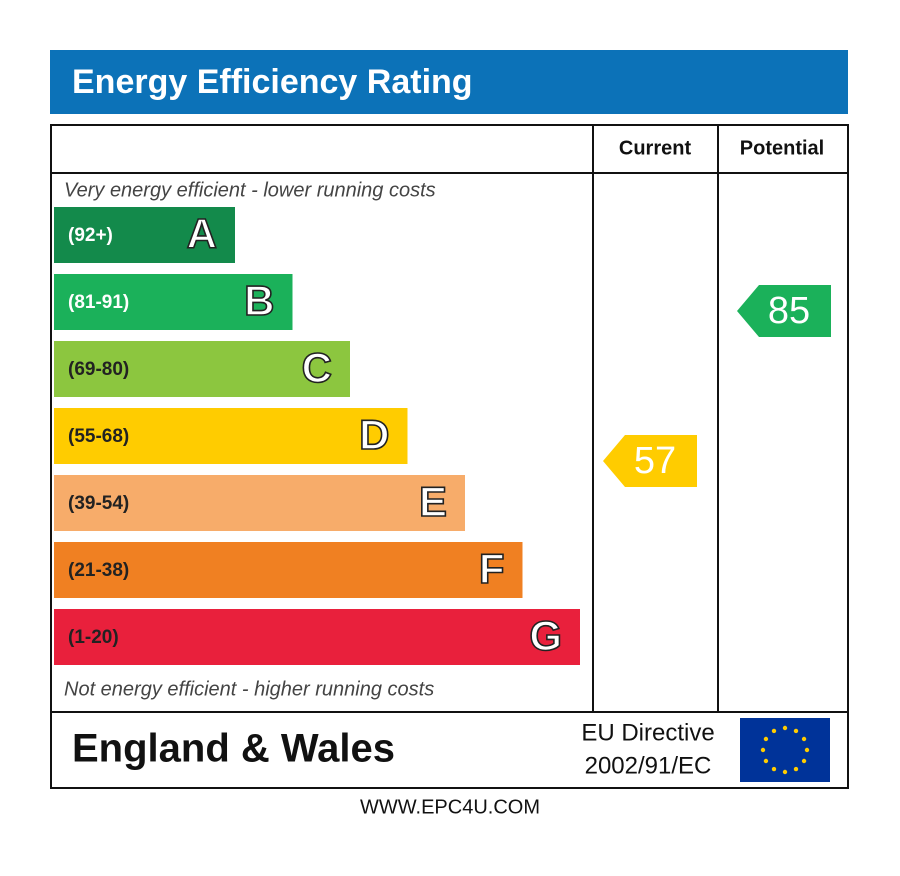  What do you see at coordinates (317, 367) in the screenshot?
I see `band-letter: C` at bounding box center [317, 367].